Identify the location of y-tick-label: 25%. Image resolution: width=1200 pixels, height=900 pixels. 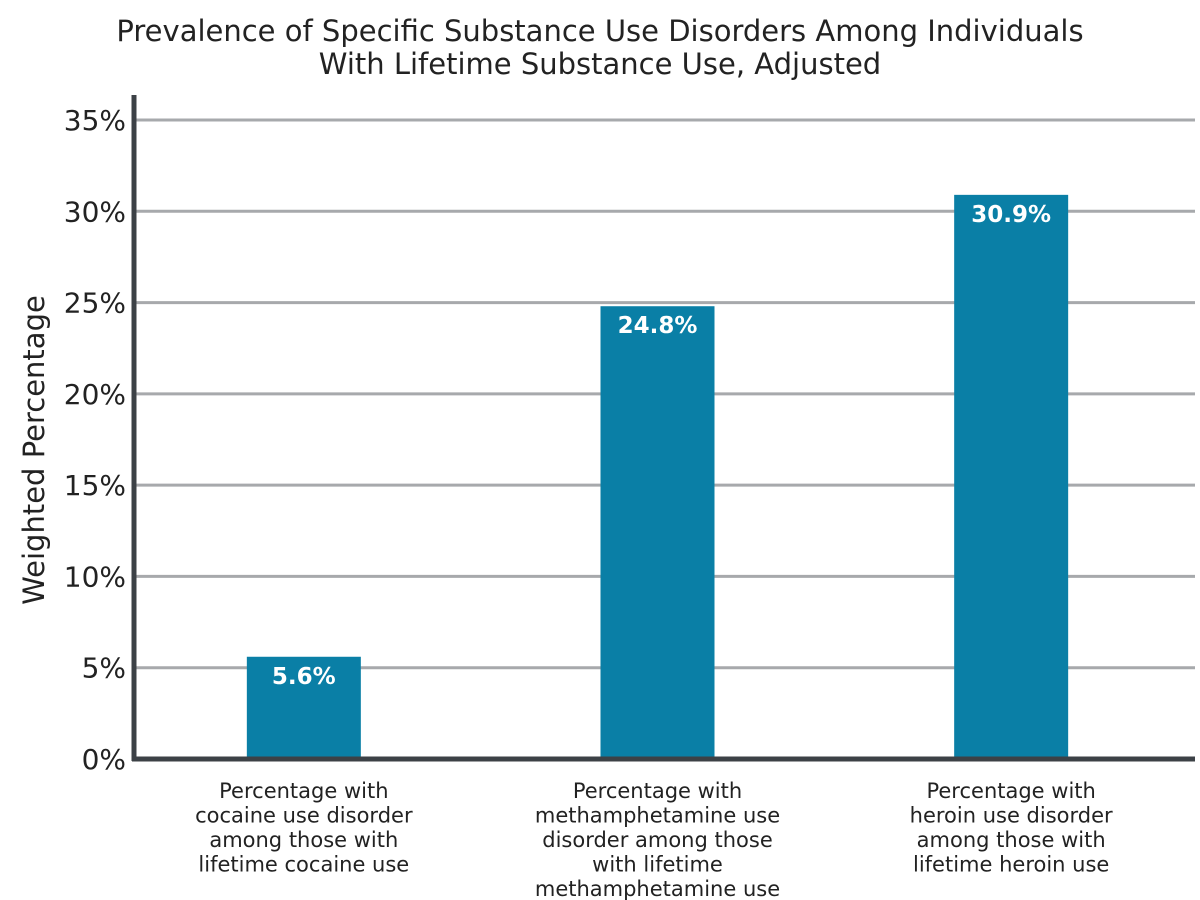
(95, 303).